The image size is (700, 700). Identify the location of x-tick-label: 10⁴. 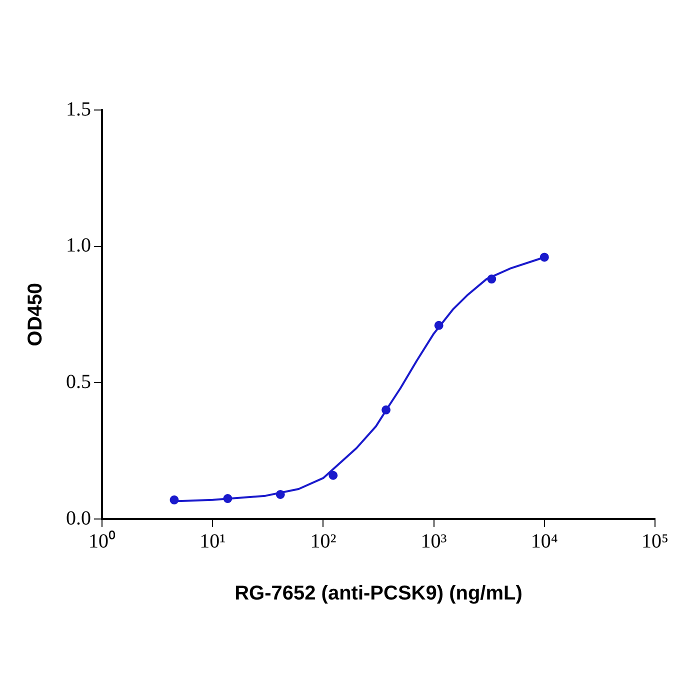
(544, 541).